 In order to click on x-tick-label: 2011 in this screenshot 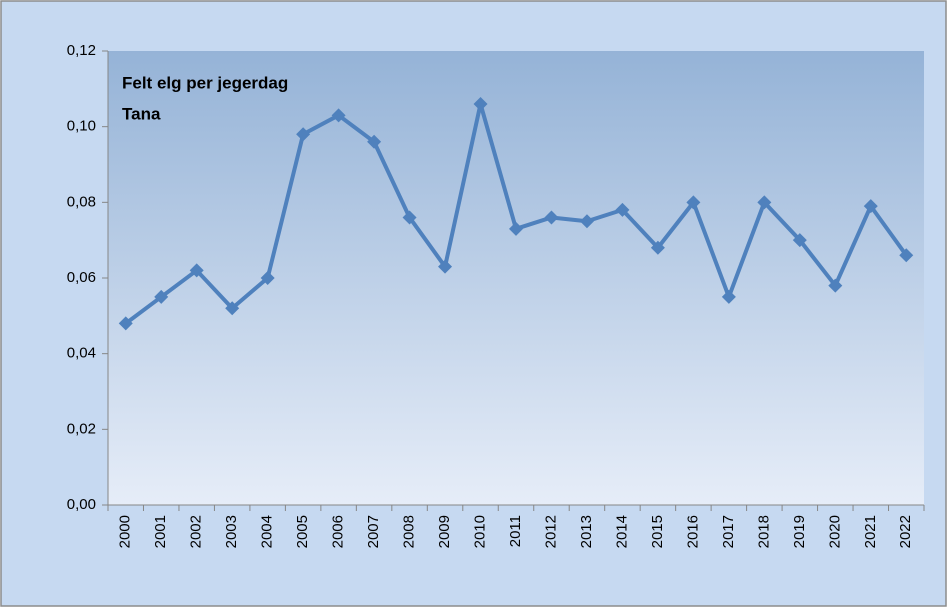, I will do `click(515, 531)`.